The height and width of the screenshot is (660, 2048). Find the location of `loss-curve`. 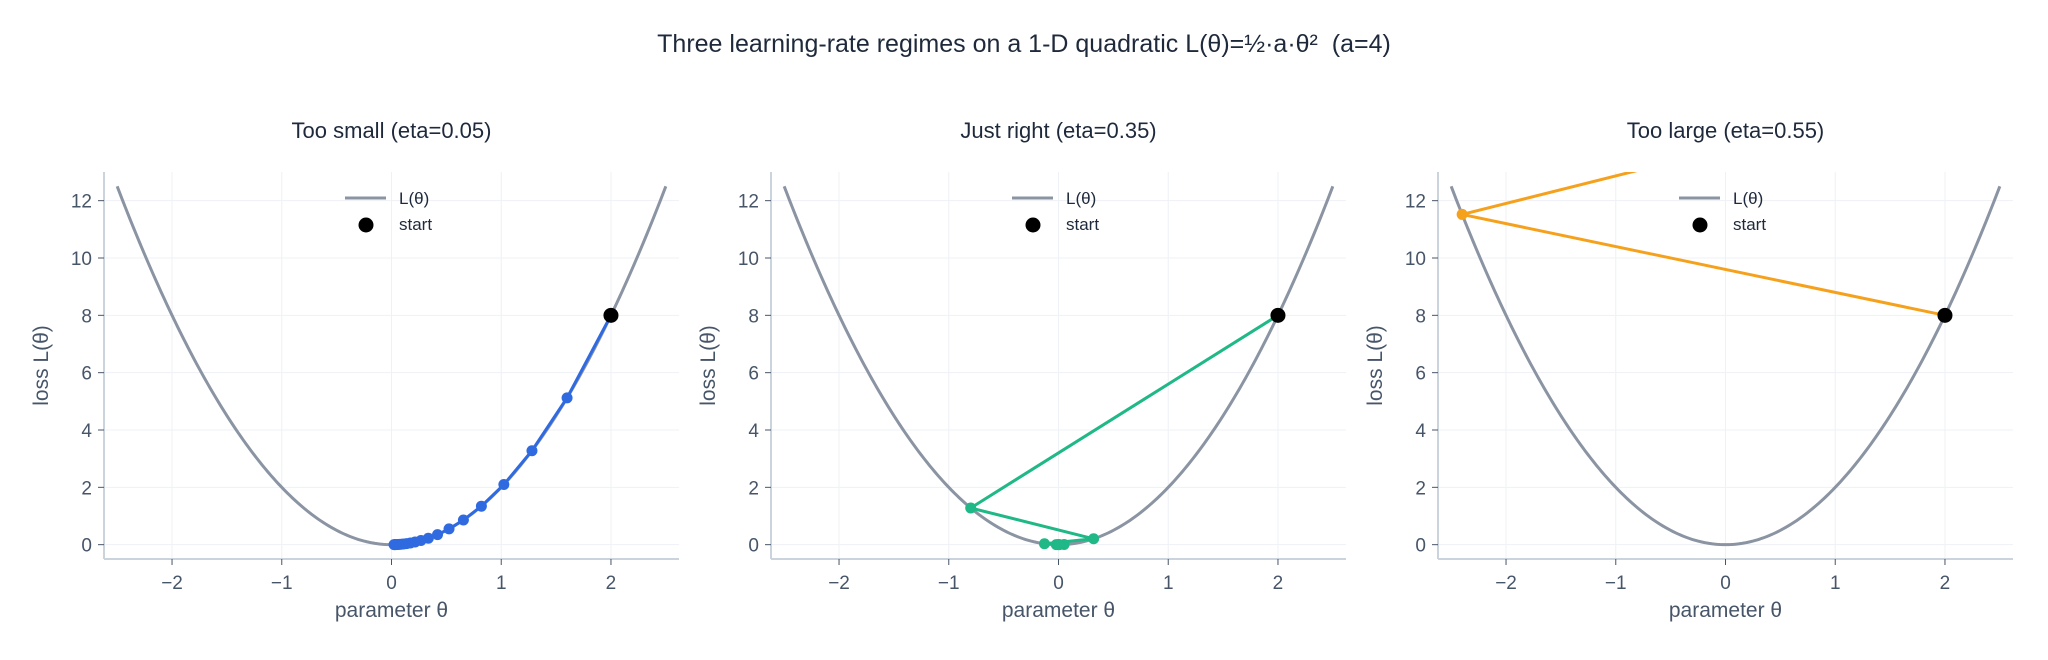

loss-curve is located at coordinates (1725, 366).